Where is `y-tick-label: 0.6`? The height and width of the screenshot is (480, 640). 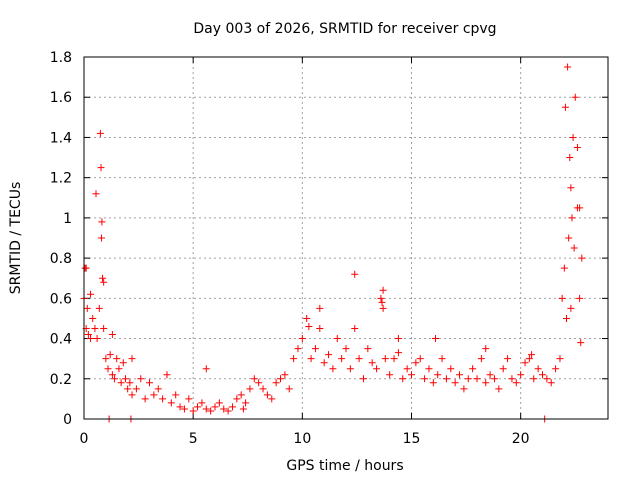 y-tick-label: 0.6 is located at coordinates (61, 299).